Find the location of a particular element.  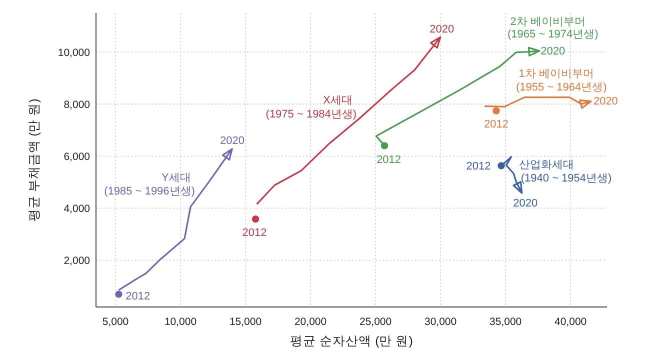

annotation: (1940 ~ 1954년생) is located at coordinates (566, 178).